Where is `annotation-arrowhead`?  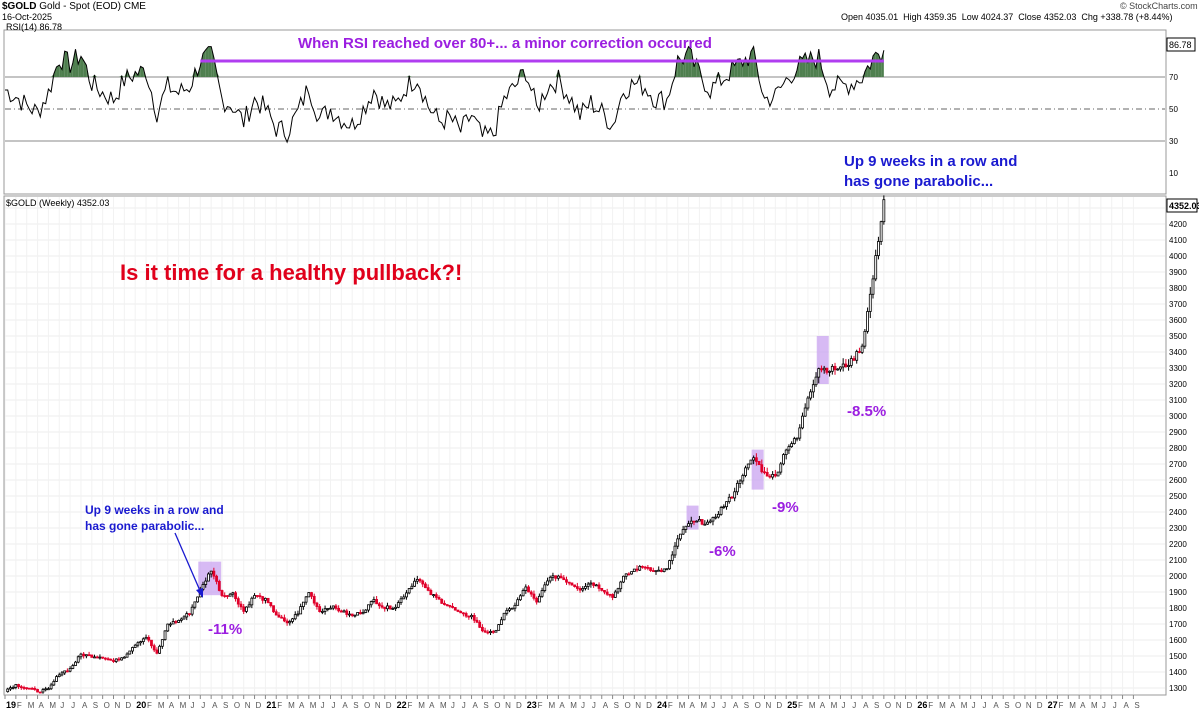 annotation-arrowhead is located at coordinates (199, 593).